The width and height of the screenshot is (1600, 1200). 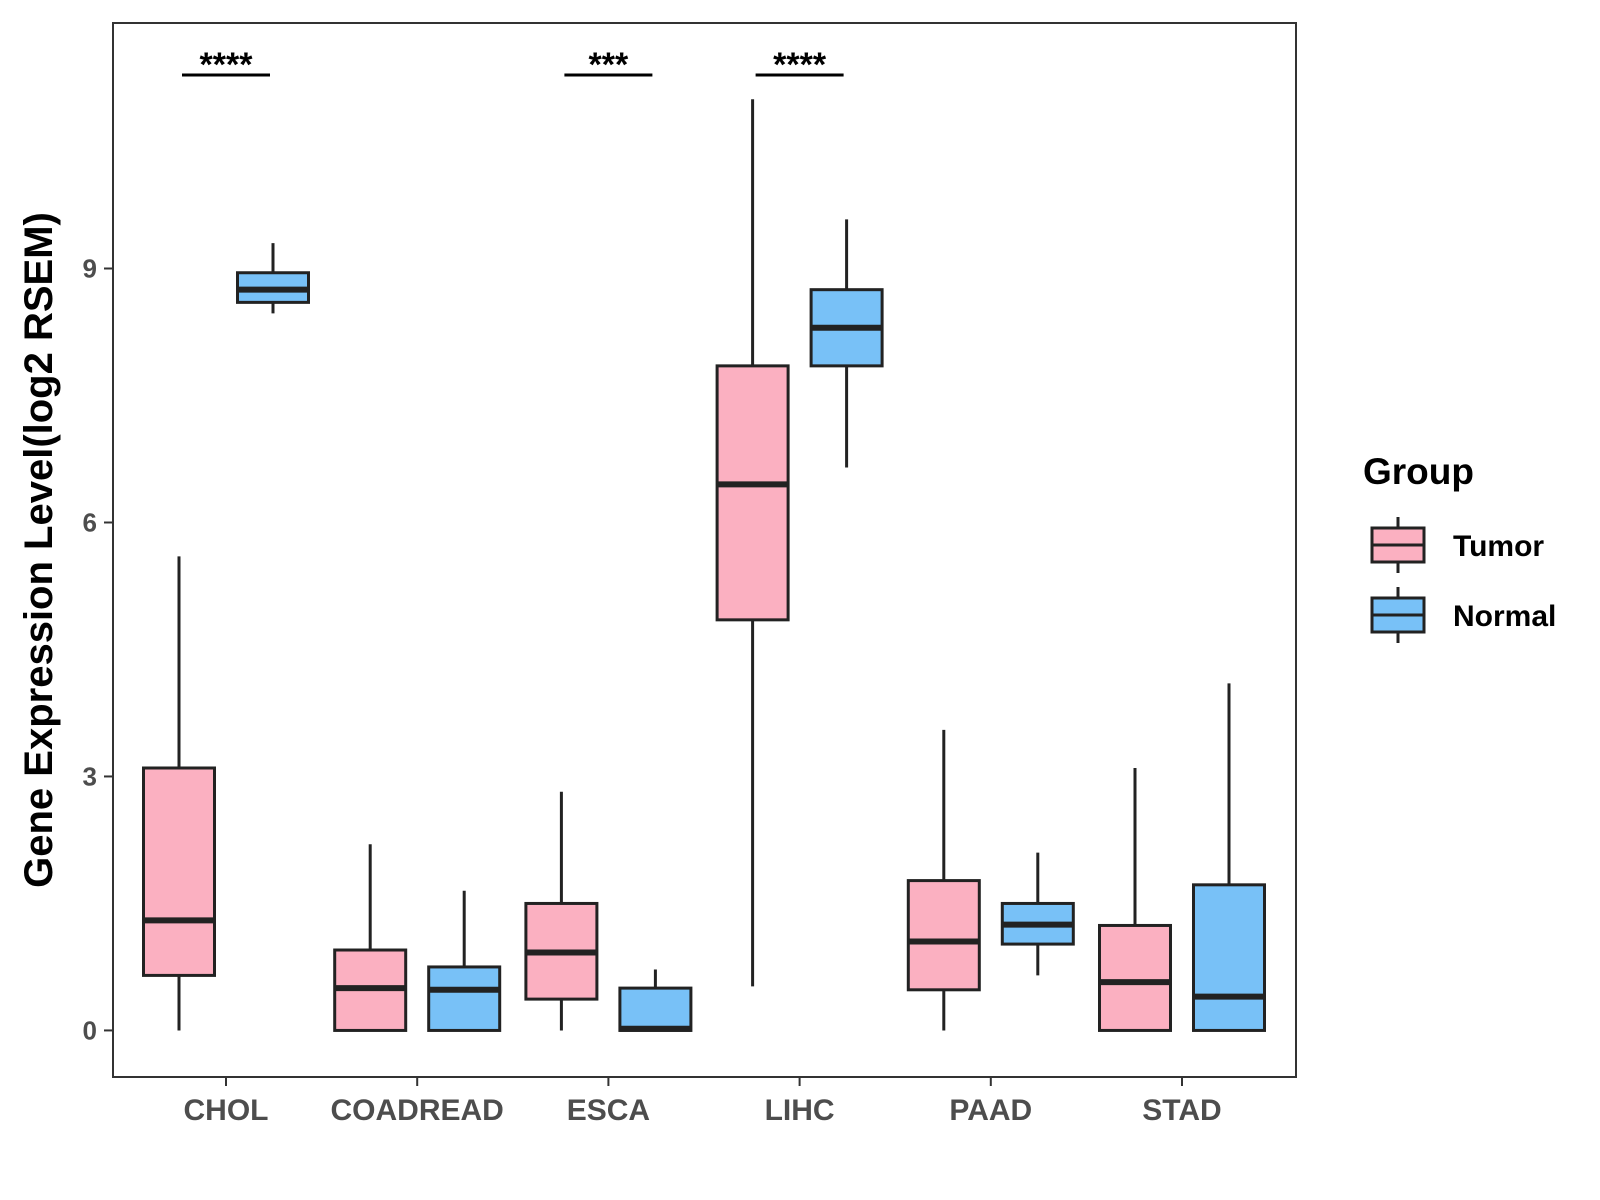 I want to click on box-tumor-lihc, so click(x=752, y=543).